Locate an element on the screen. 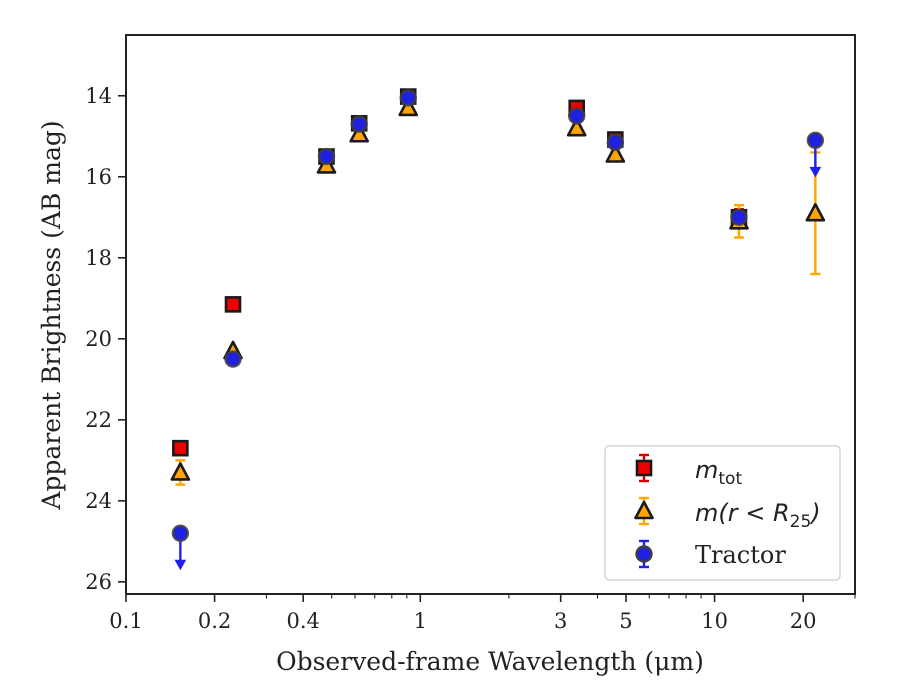 This screenshot has width=900, height=700. legend-triangle-marker is located at coordinates (644, 510).